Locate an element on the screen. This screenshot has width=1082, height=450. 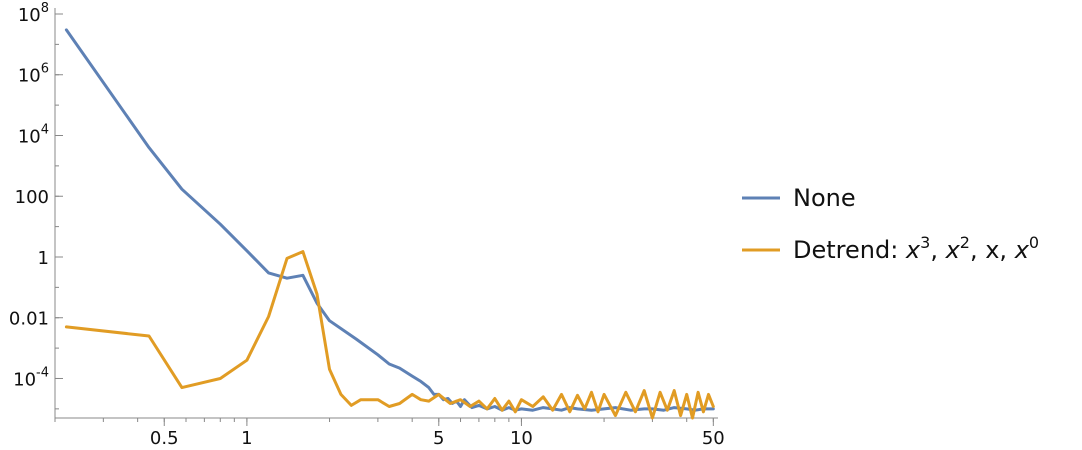
x-tick-label: 5 is located at coordinates (438, 438).